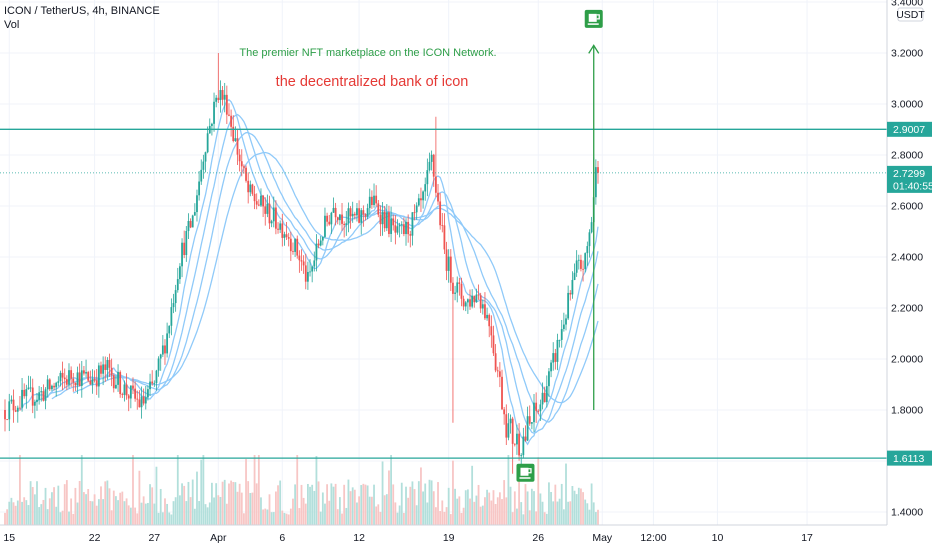 This screenshot has height=550, width=932. Describe the element at coordinates (12, 25) in the screenshot. I see `volume-indicator-label: Vol` at that location.